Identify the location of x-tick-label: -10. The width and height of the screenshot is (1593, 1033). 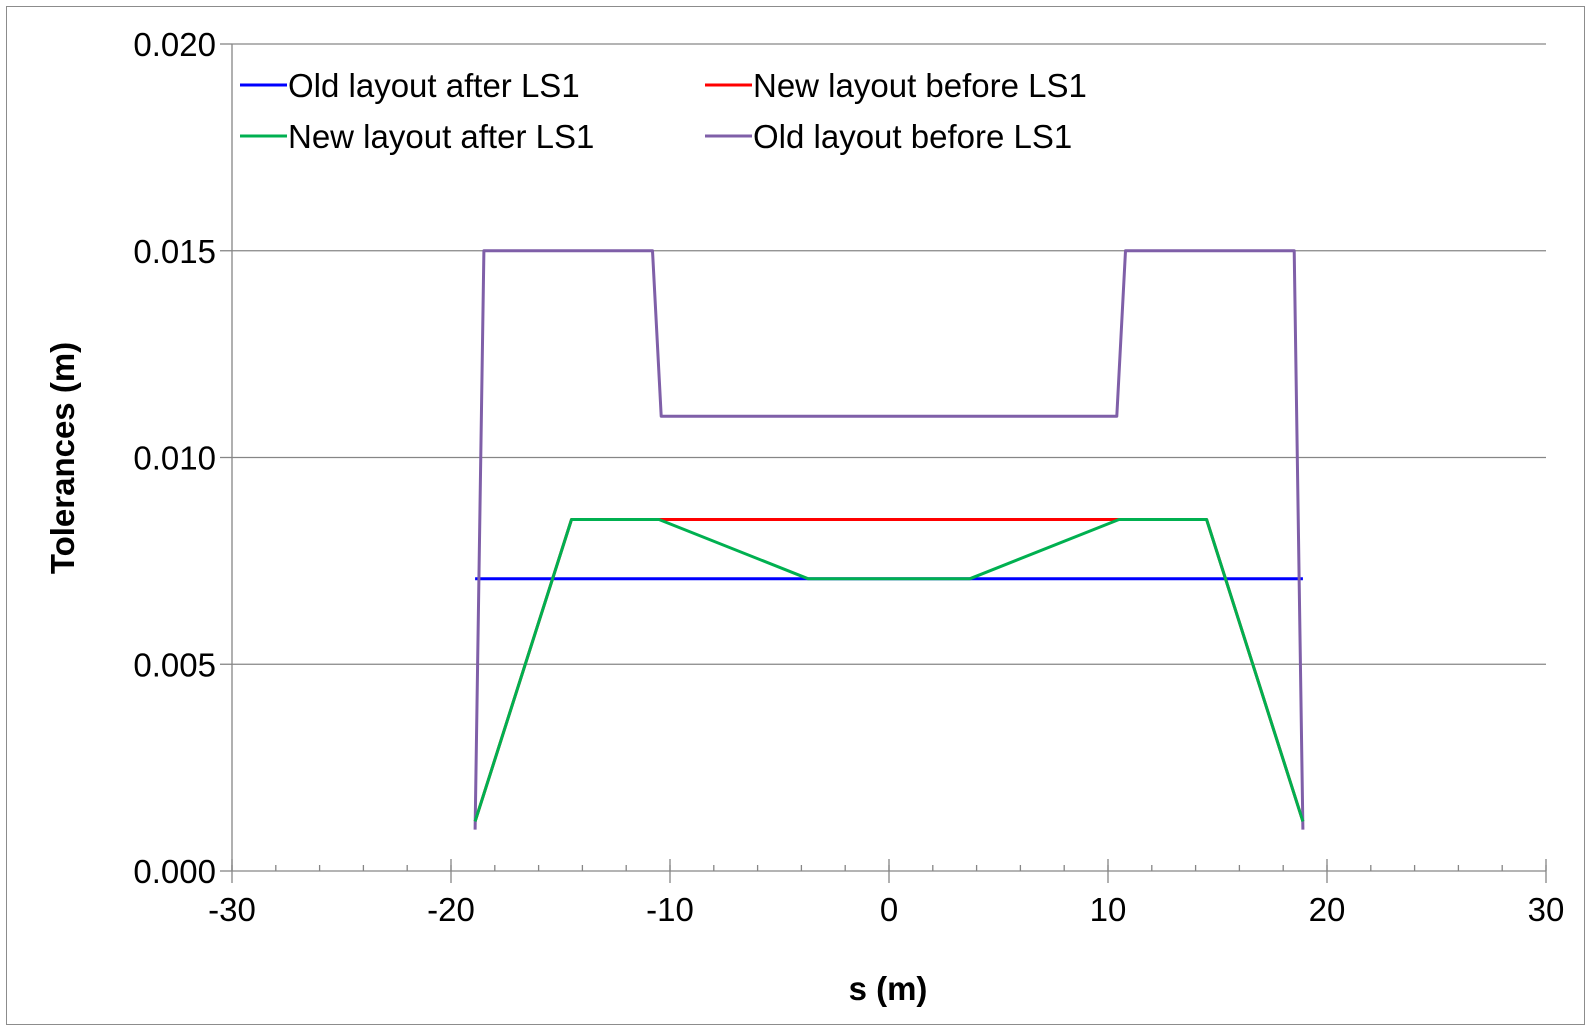
(670, 909).